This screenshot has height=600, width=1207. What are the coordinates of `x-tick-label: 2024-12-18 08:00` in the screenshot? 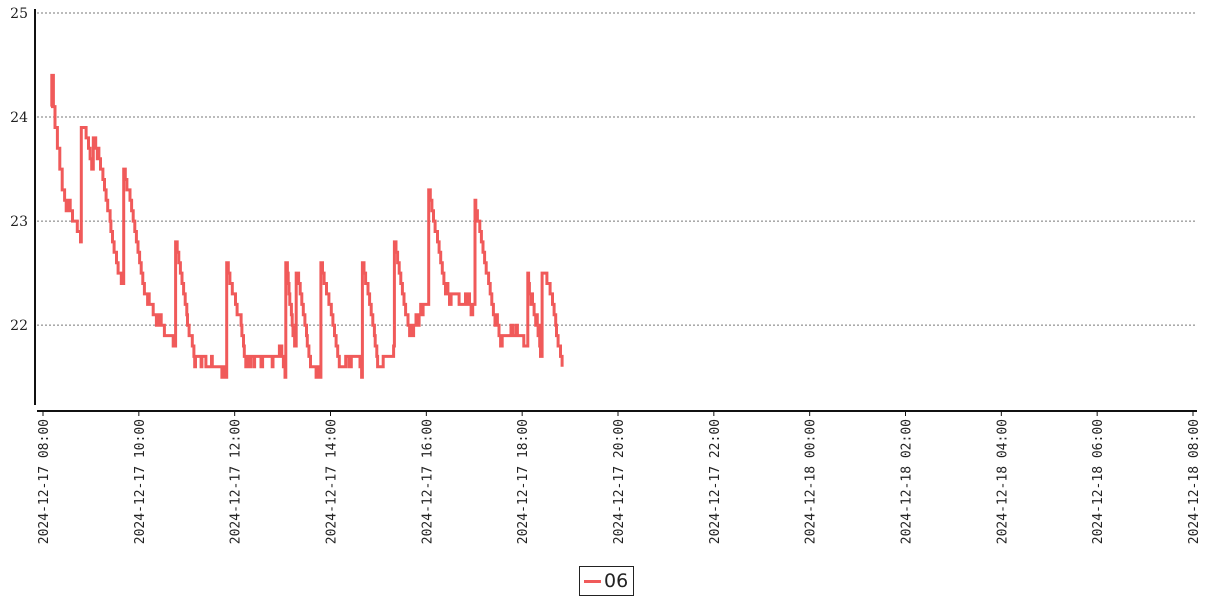 It's located at (1194, 481).